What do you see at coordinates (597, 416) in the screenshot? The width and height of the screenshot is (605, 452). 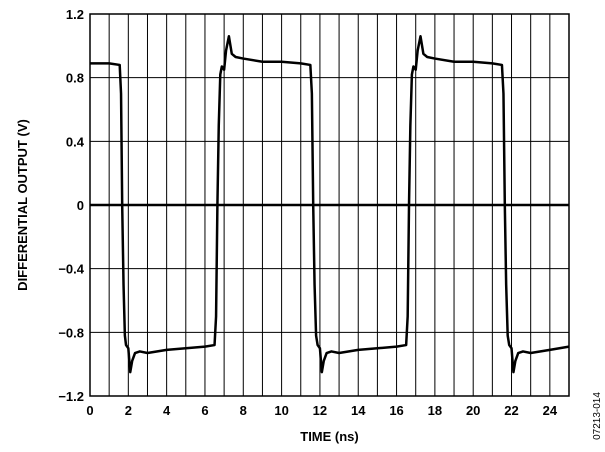 I see `figure-id: 07213-014` at bounding box center [597, 416].